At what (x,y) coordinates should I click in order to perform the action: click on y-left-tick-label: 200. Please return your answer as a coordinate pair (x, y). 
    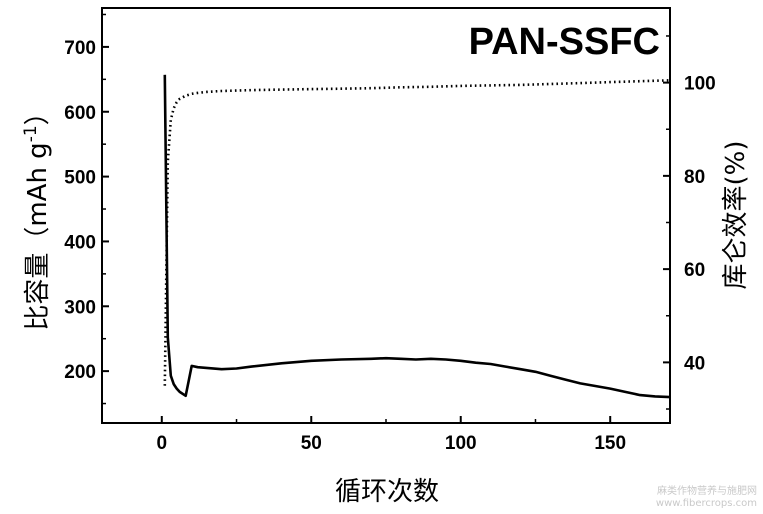
    Looking at the image, I should click on (80, 372).